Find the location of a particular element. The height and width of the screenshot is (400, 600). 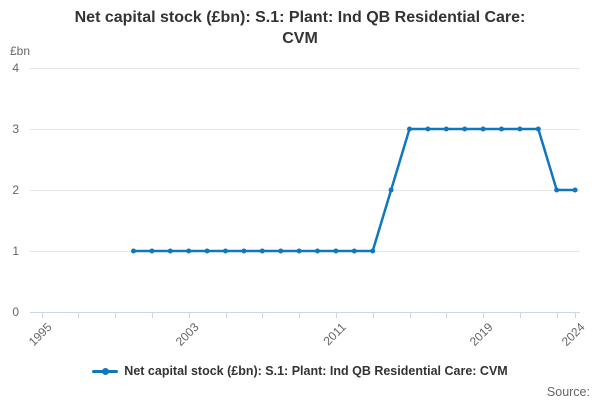

y-axis-tick-label: 4 is located at coordinates (15, 68).